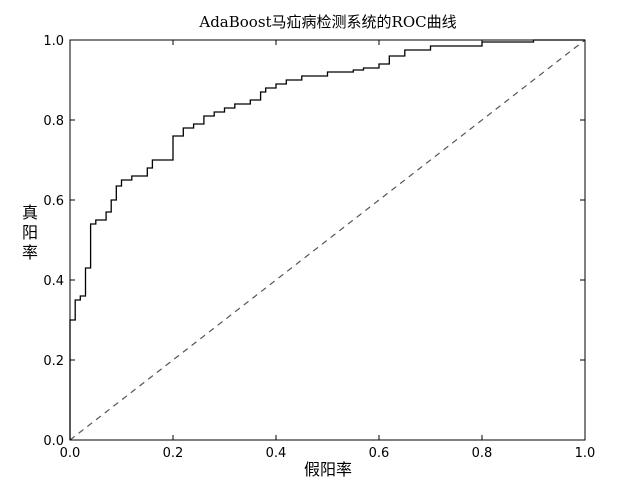  What do you see at coordinates (327, 22) in the screenshot?
I see `chart-title: AdaBoost马疝病检测系统的ROC曲线` at bounding box center [327, 22].